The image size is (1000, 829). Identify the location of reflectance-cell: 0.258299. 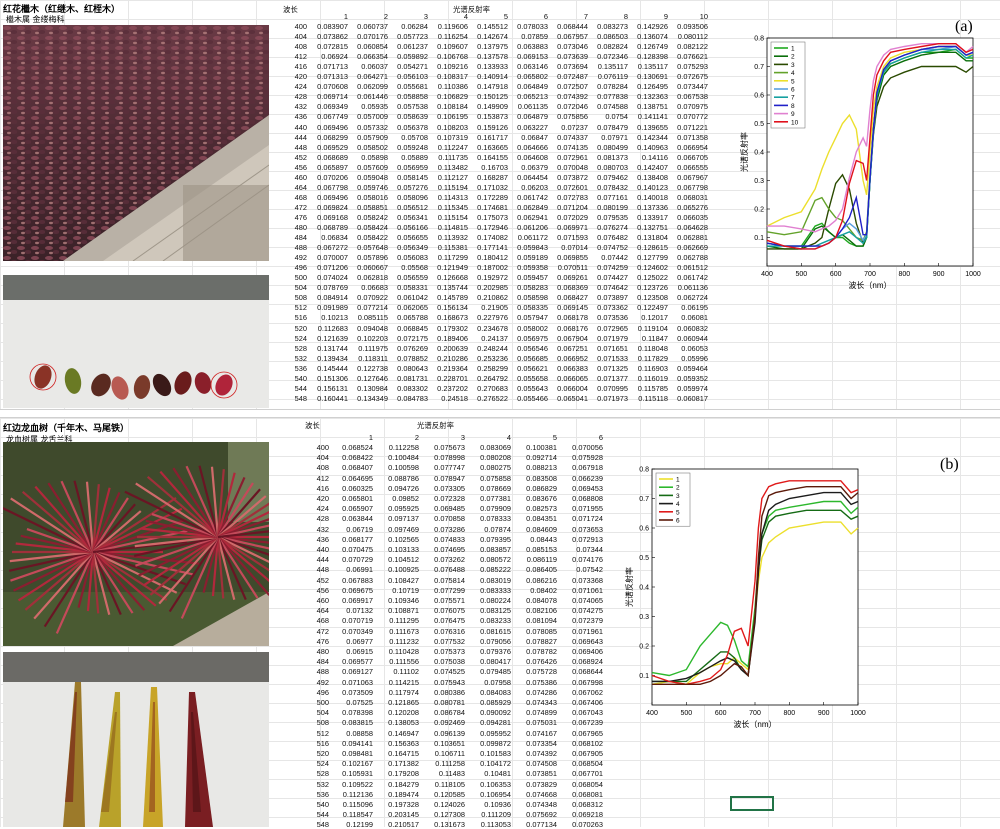
(492, 368).